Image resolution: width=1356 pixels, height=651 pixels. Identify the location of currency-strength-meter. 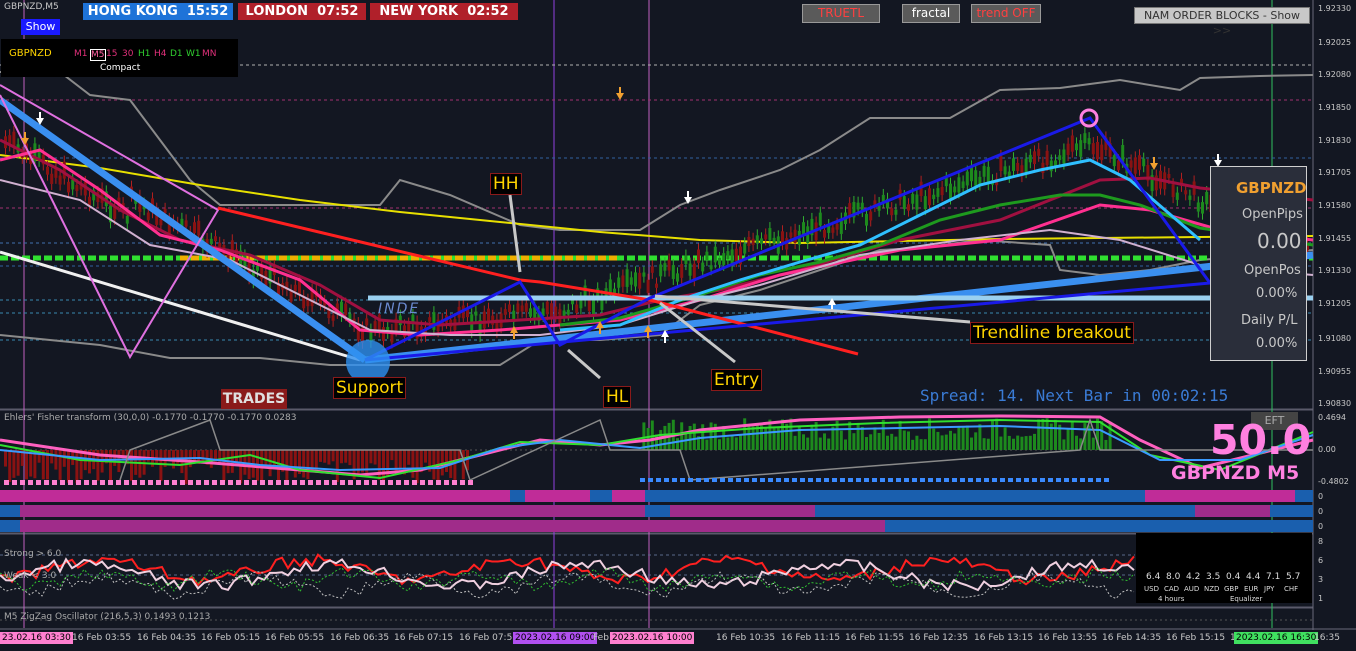
(1224, 568).